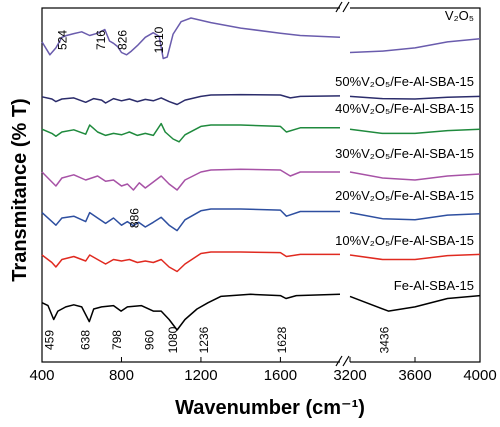  I want to click on series-name-label: 10%V₂O₅/Fe-Al-SBA-15, so click(404, 240).